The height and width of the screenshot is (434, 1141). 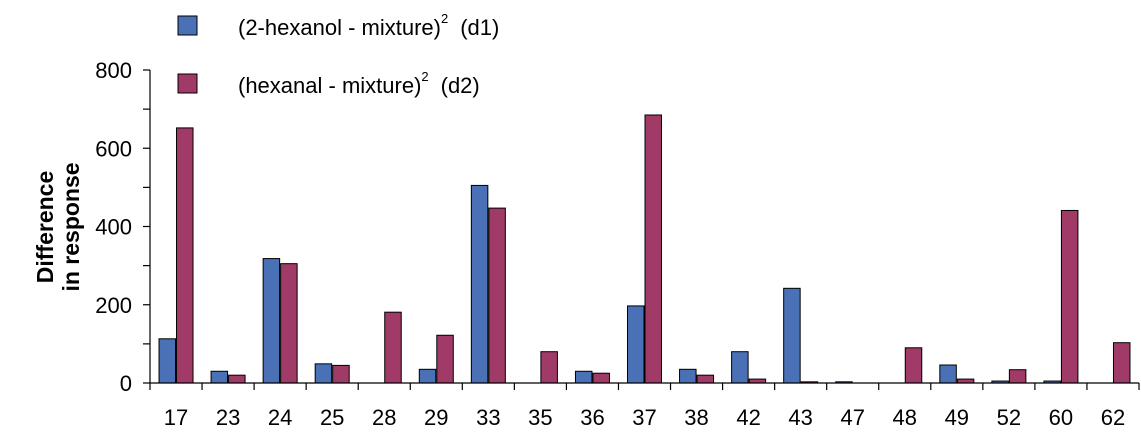 What do you see at coordinates (187, 25) in the screenshot?
I see `legend-swatch-d1` at bounding box center [187, 25].